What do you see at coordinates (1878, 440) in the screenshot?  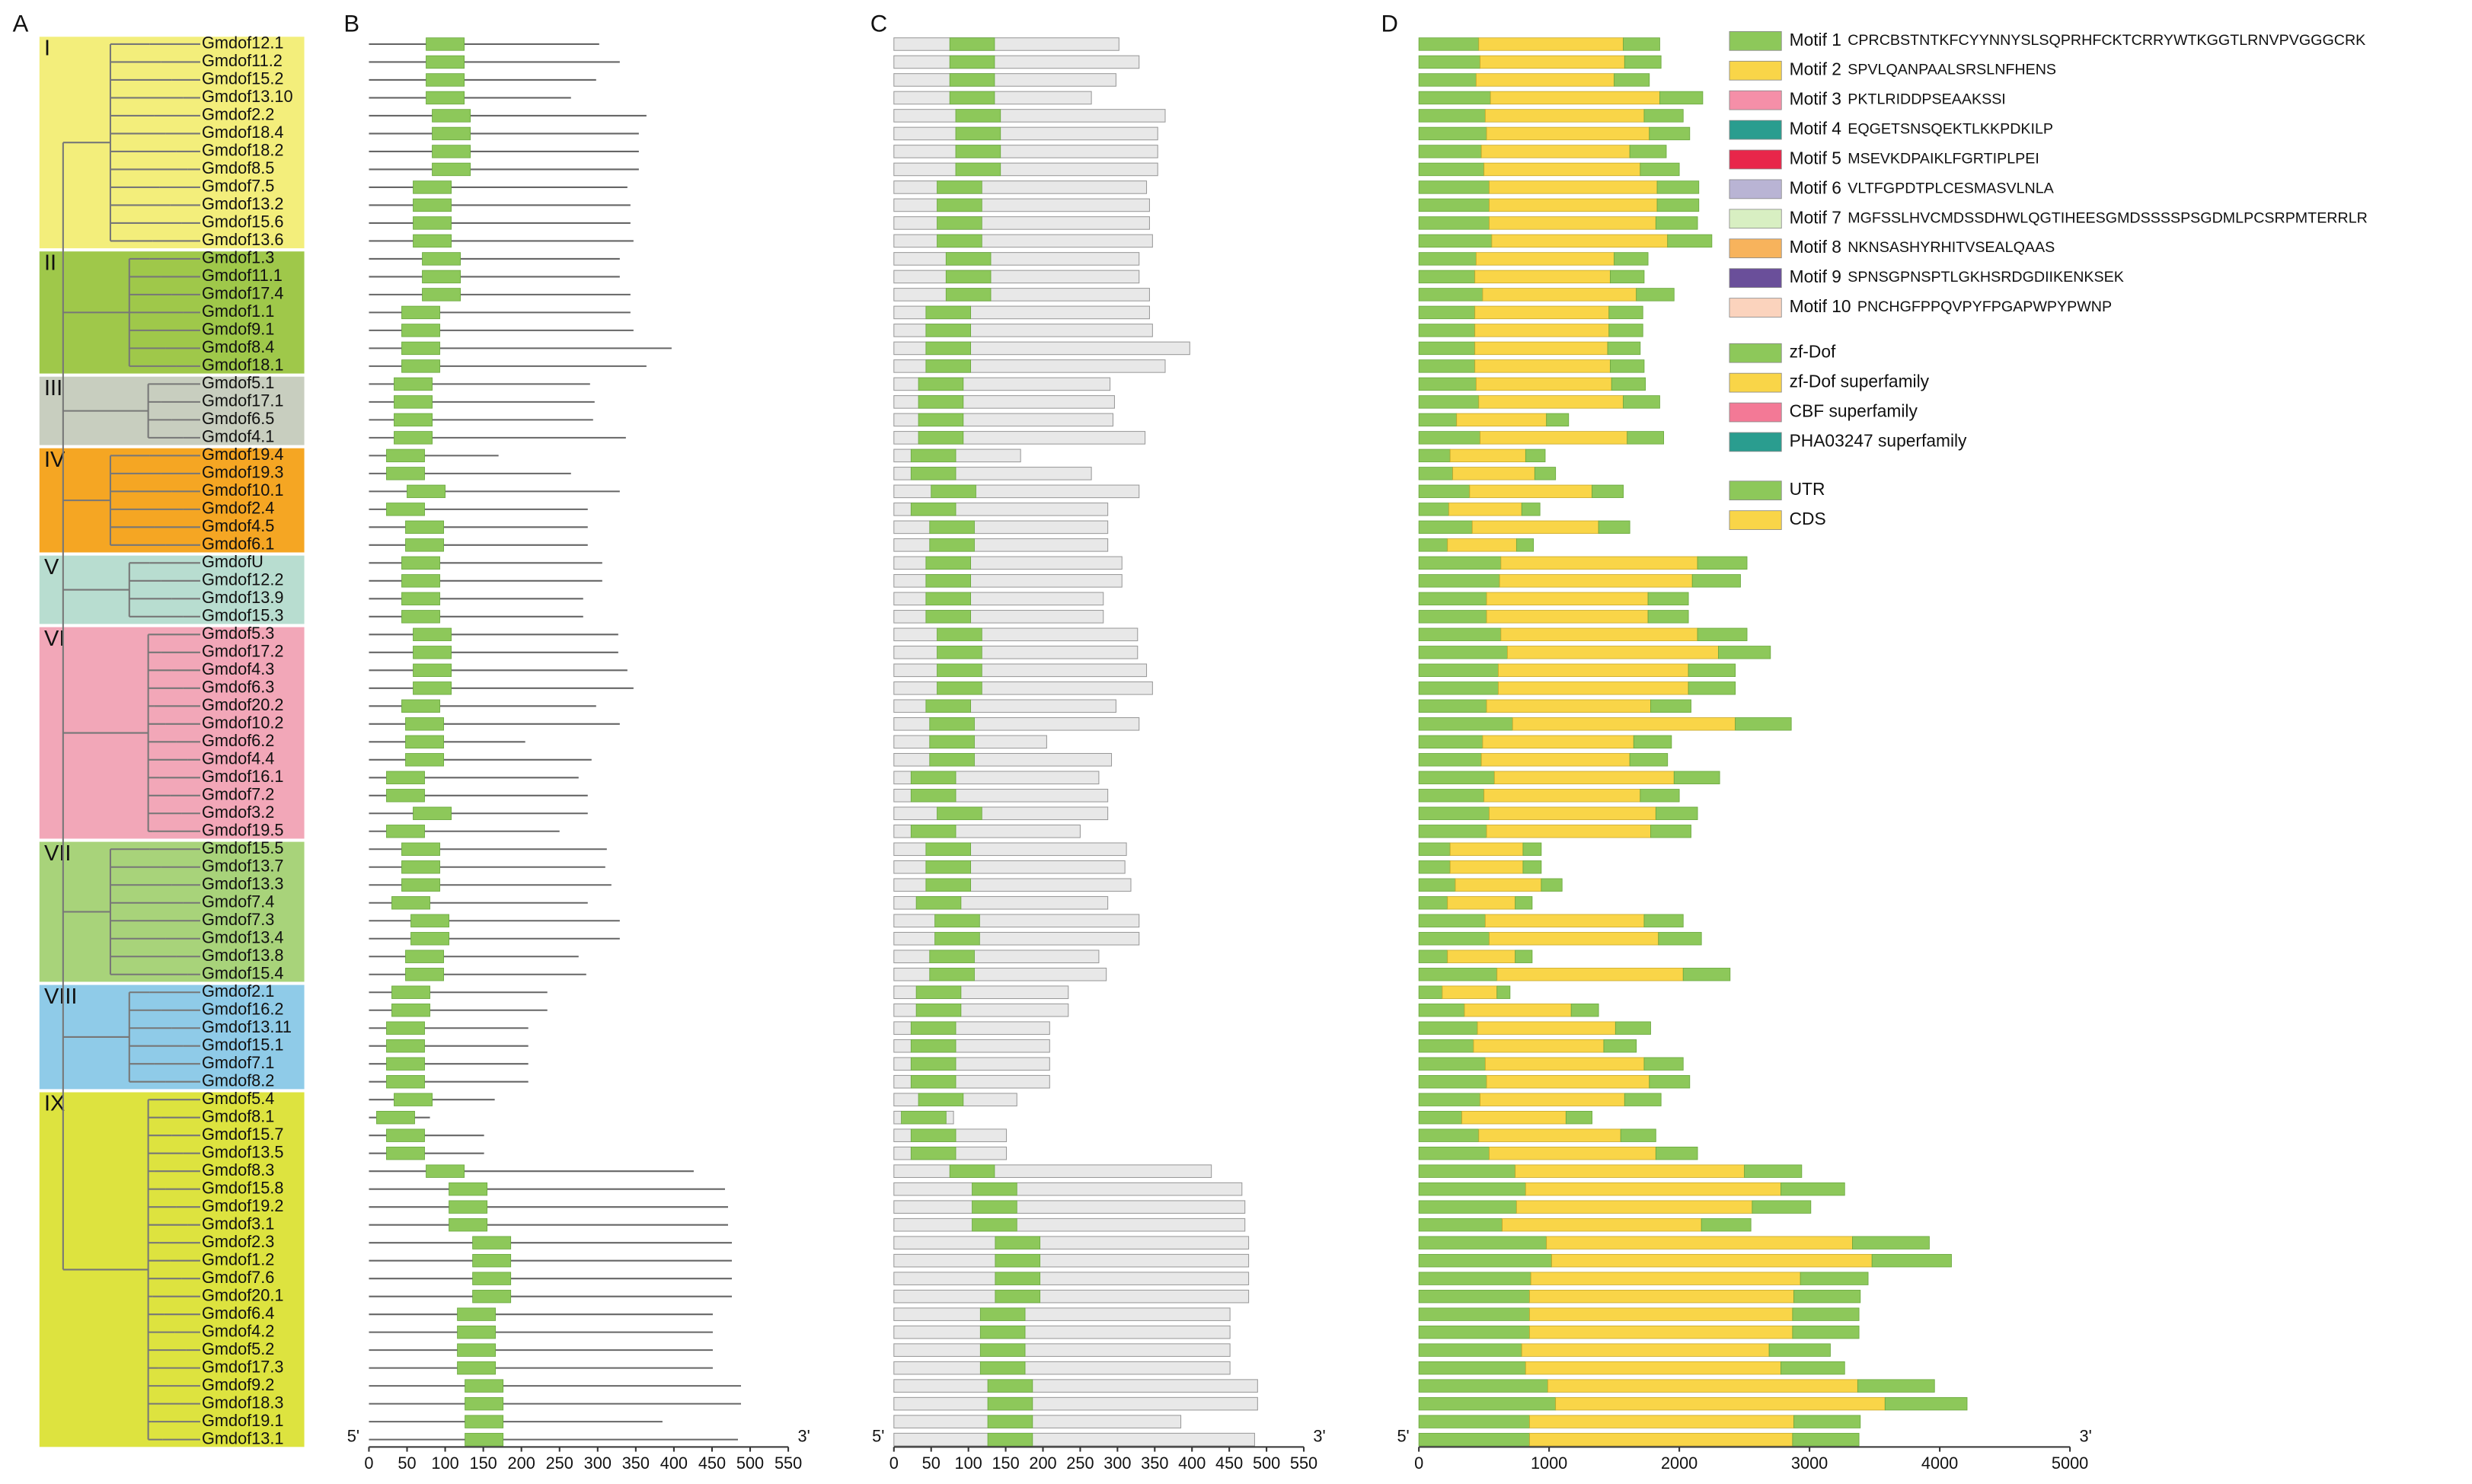 I see `legend-name: PHA03247 superfamily` at bounding box center [1878, 440].